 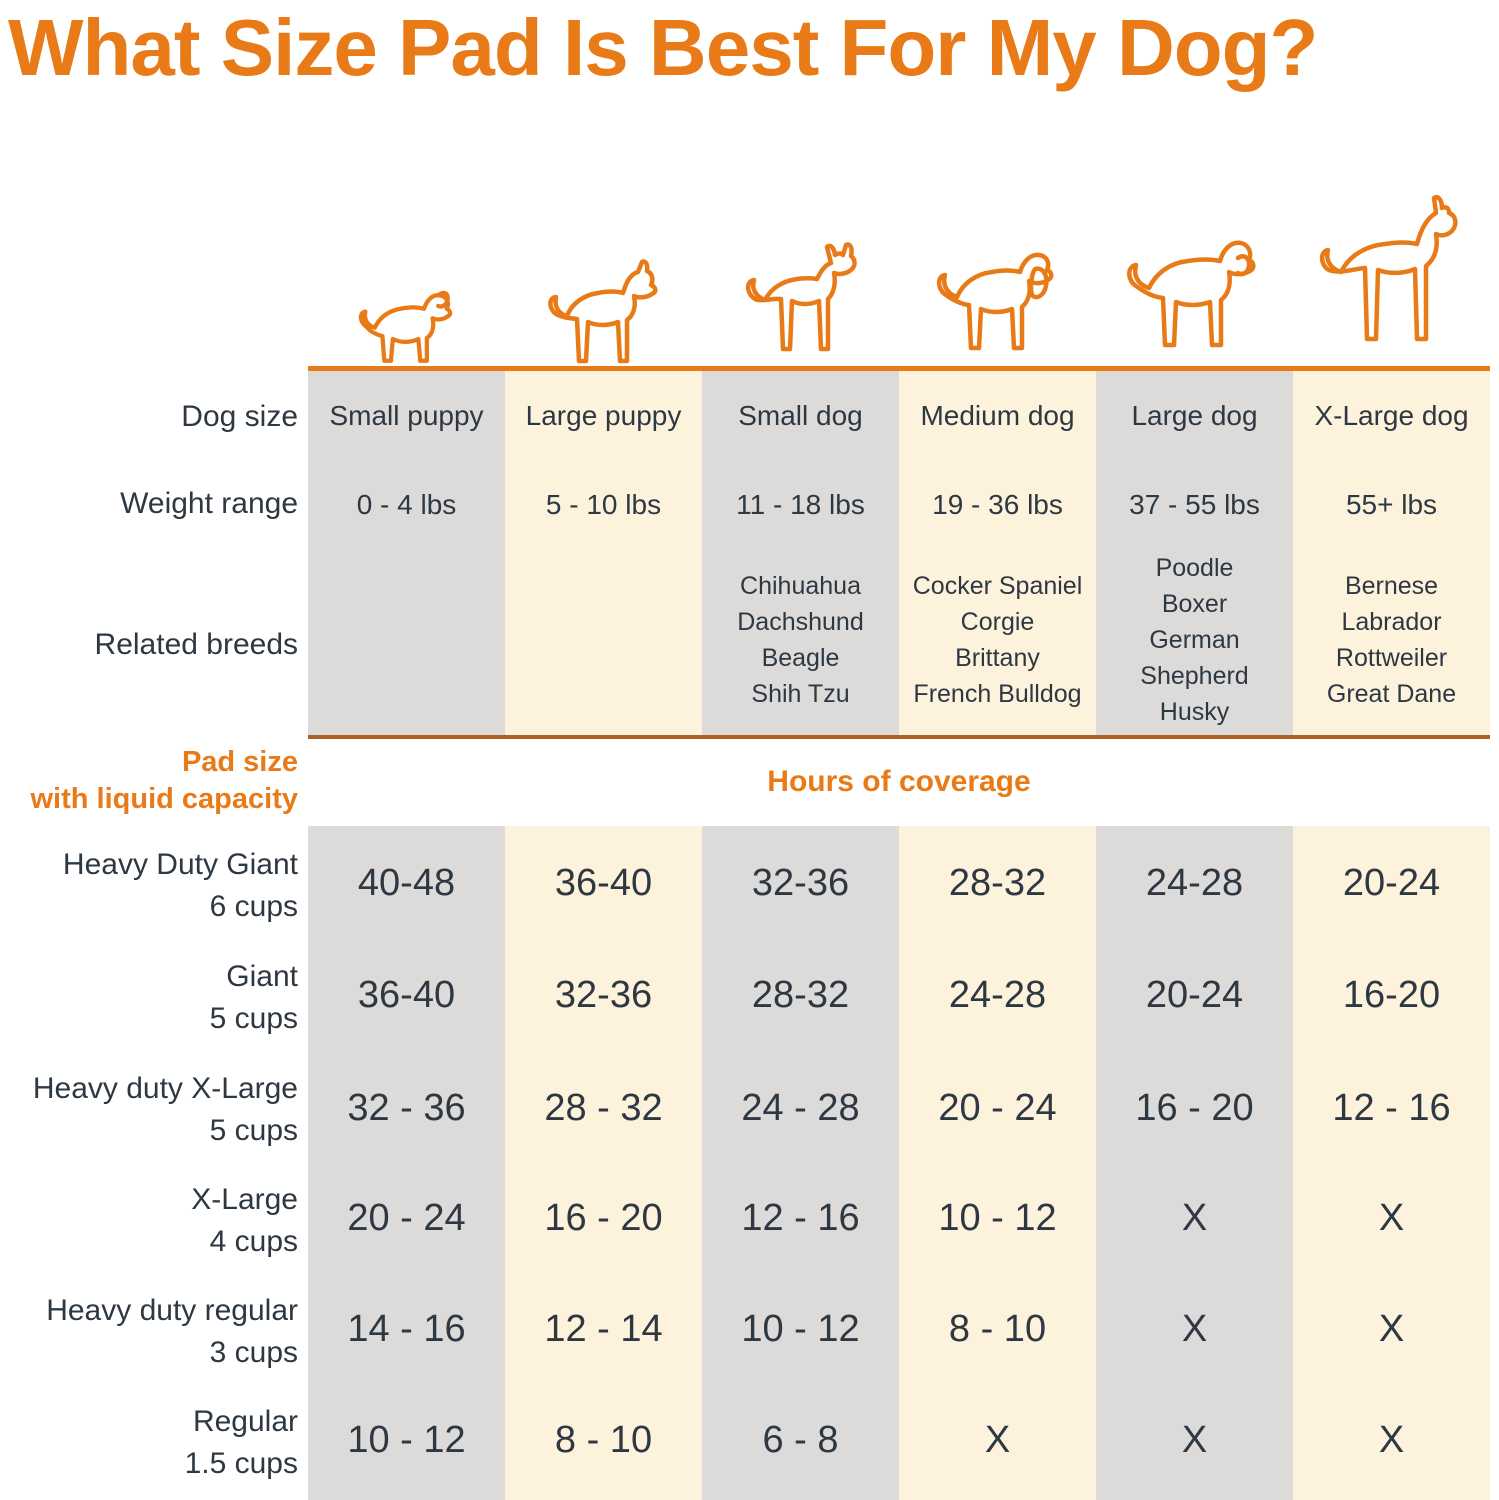 What do you see at coordinates (149, 1332) in the screenshot?
I see `pad-row-label: Heavy duty regular 3 cups` at bounding box center [149, 1332].